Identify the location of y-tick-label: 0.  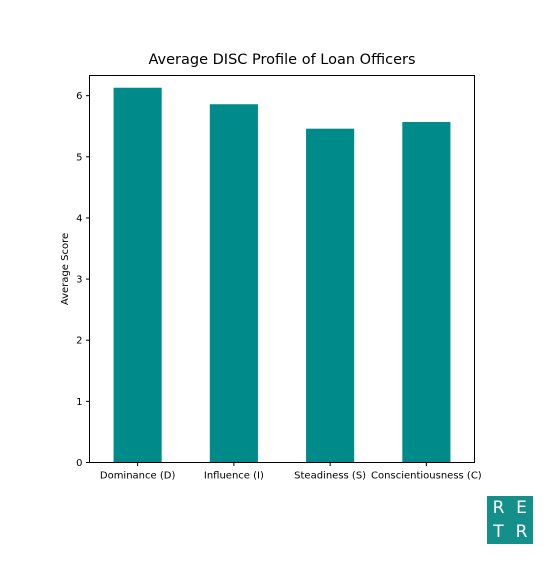
(79, 463).